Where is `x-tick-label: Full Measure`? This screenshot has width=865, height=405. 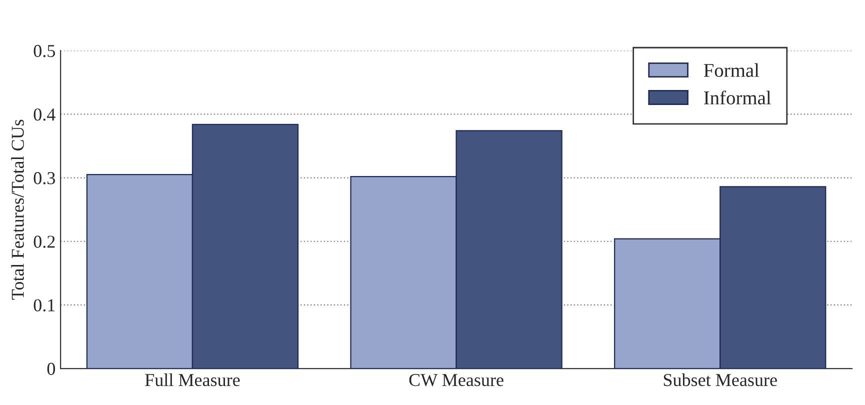 x-tick-label: Full Measure is located at coordinates (192, 379).